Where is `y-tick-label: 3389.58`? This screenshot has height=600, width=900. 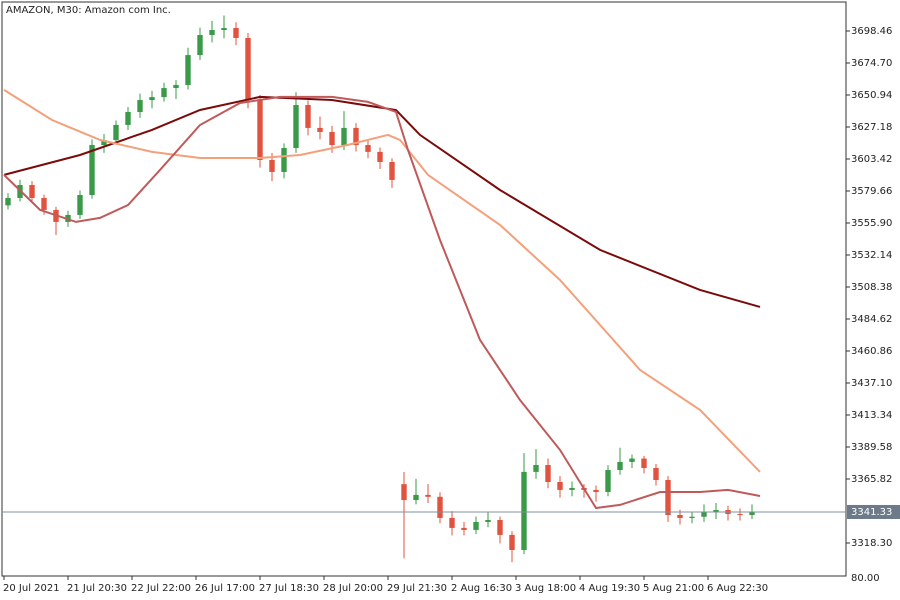
y-tick-label: 3389.58 is located at coordinates (871, 447).